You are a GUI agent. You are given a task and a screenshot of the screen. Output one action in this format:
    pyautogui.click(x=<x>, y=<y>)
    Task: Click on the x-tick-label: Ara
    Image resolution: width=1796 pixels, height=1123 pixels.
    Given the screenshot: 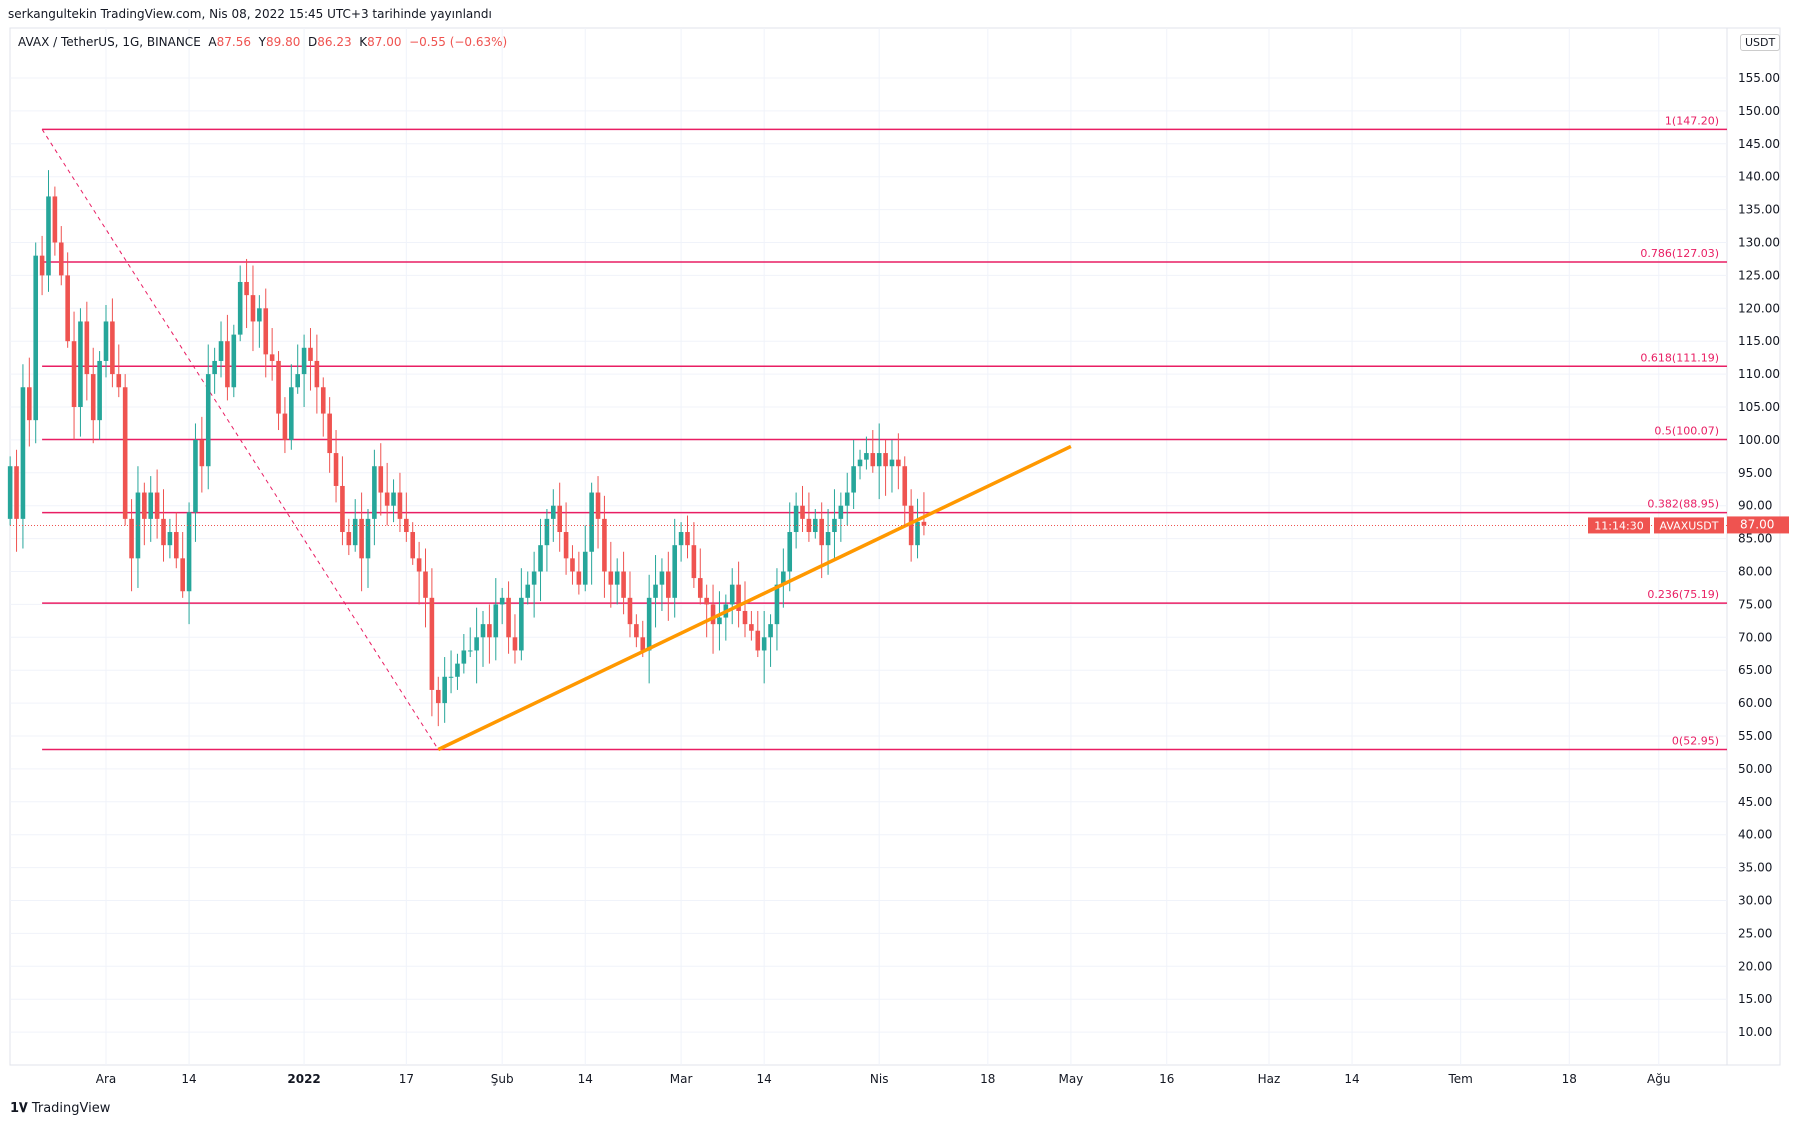 What is the action you would take?
    pyautogui.click(x=106, y=1079)
    